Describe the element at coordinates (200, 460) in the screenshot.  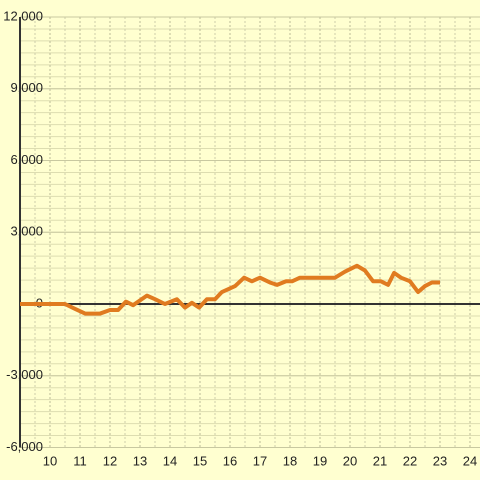
I see `x-tick-label: 15` at that location.